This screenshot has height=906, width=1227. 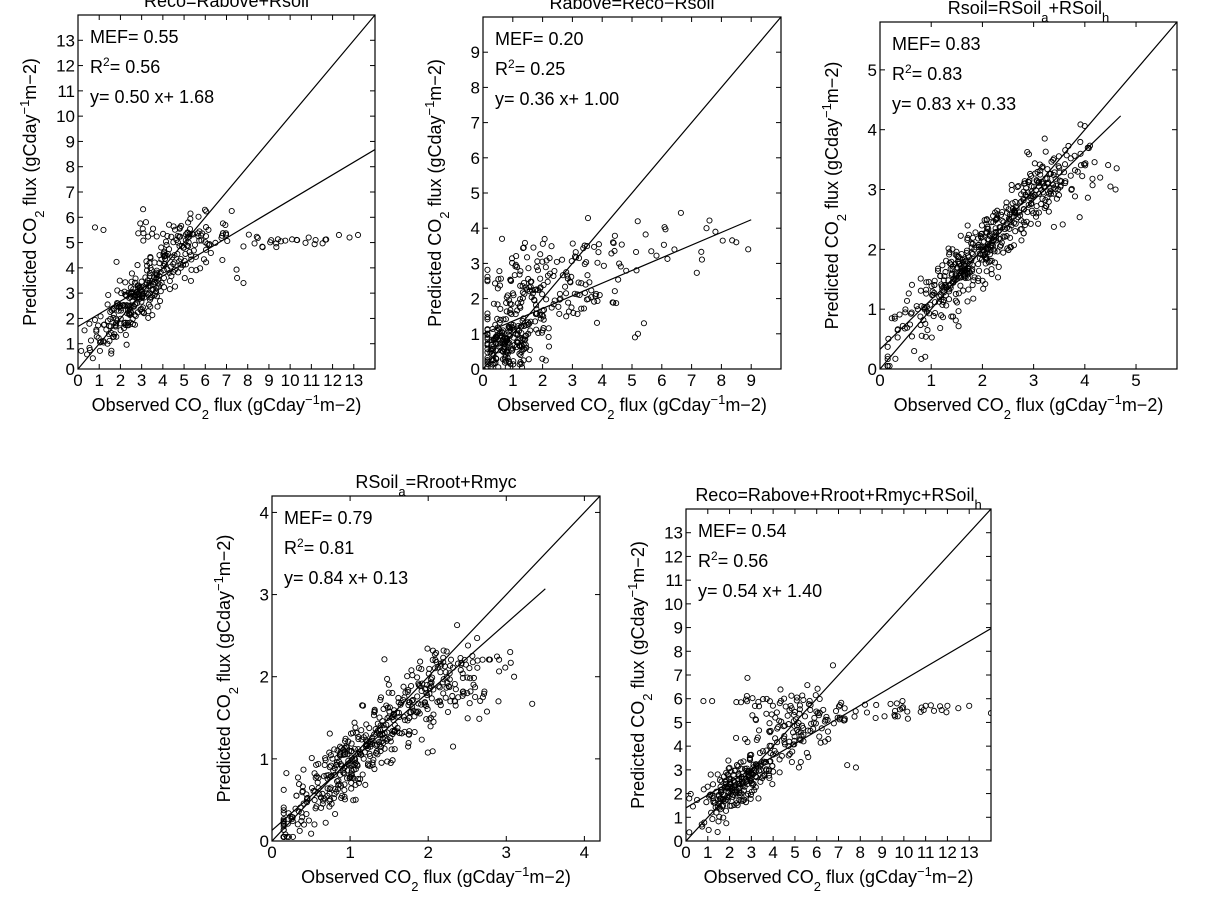 What do you see at coordinates (436, 668) in the screenshot?
I see `plot-frame` at bounding box center [436, 668].